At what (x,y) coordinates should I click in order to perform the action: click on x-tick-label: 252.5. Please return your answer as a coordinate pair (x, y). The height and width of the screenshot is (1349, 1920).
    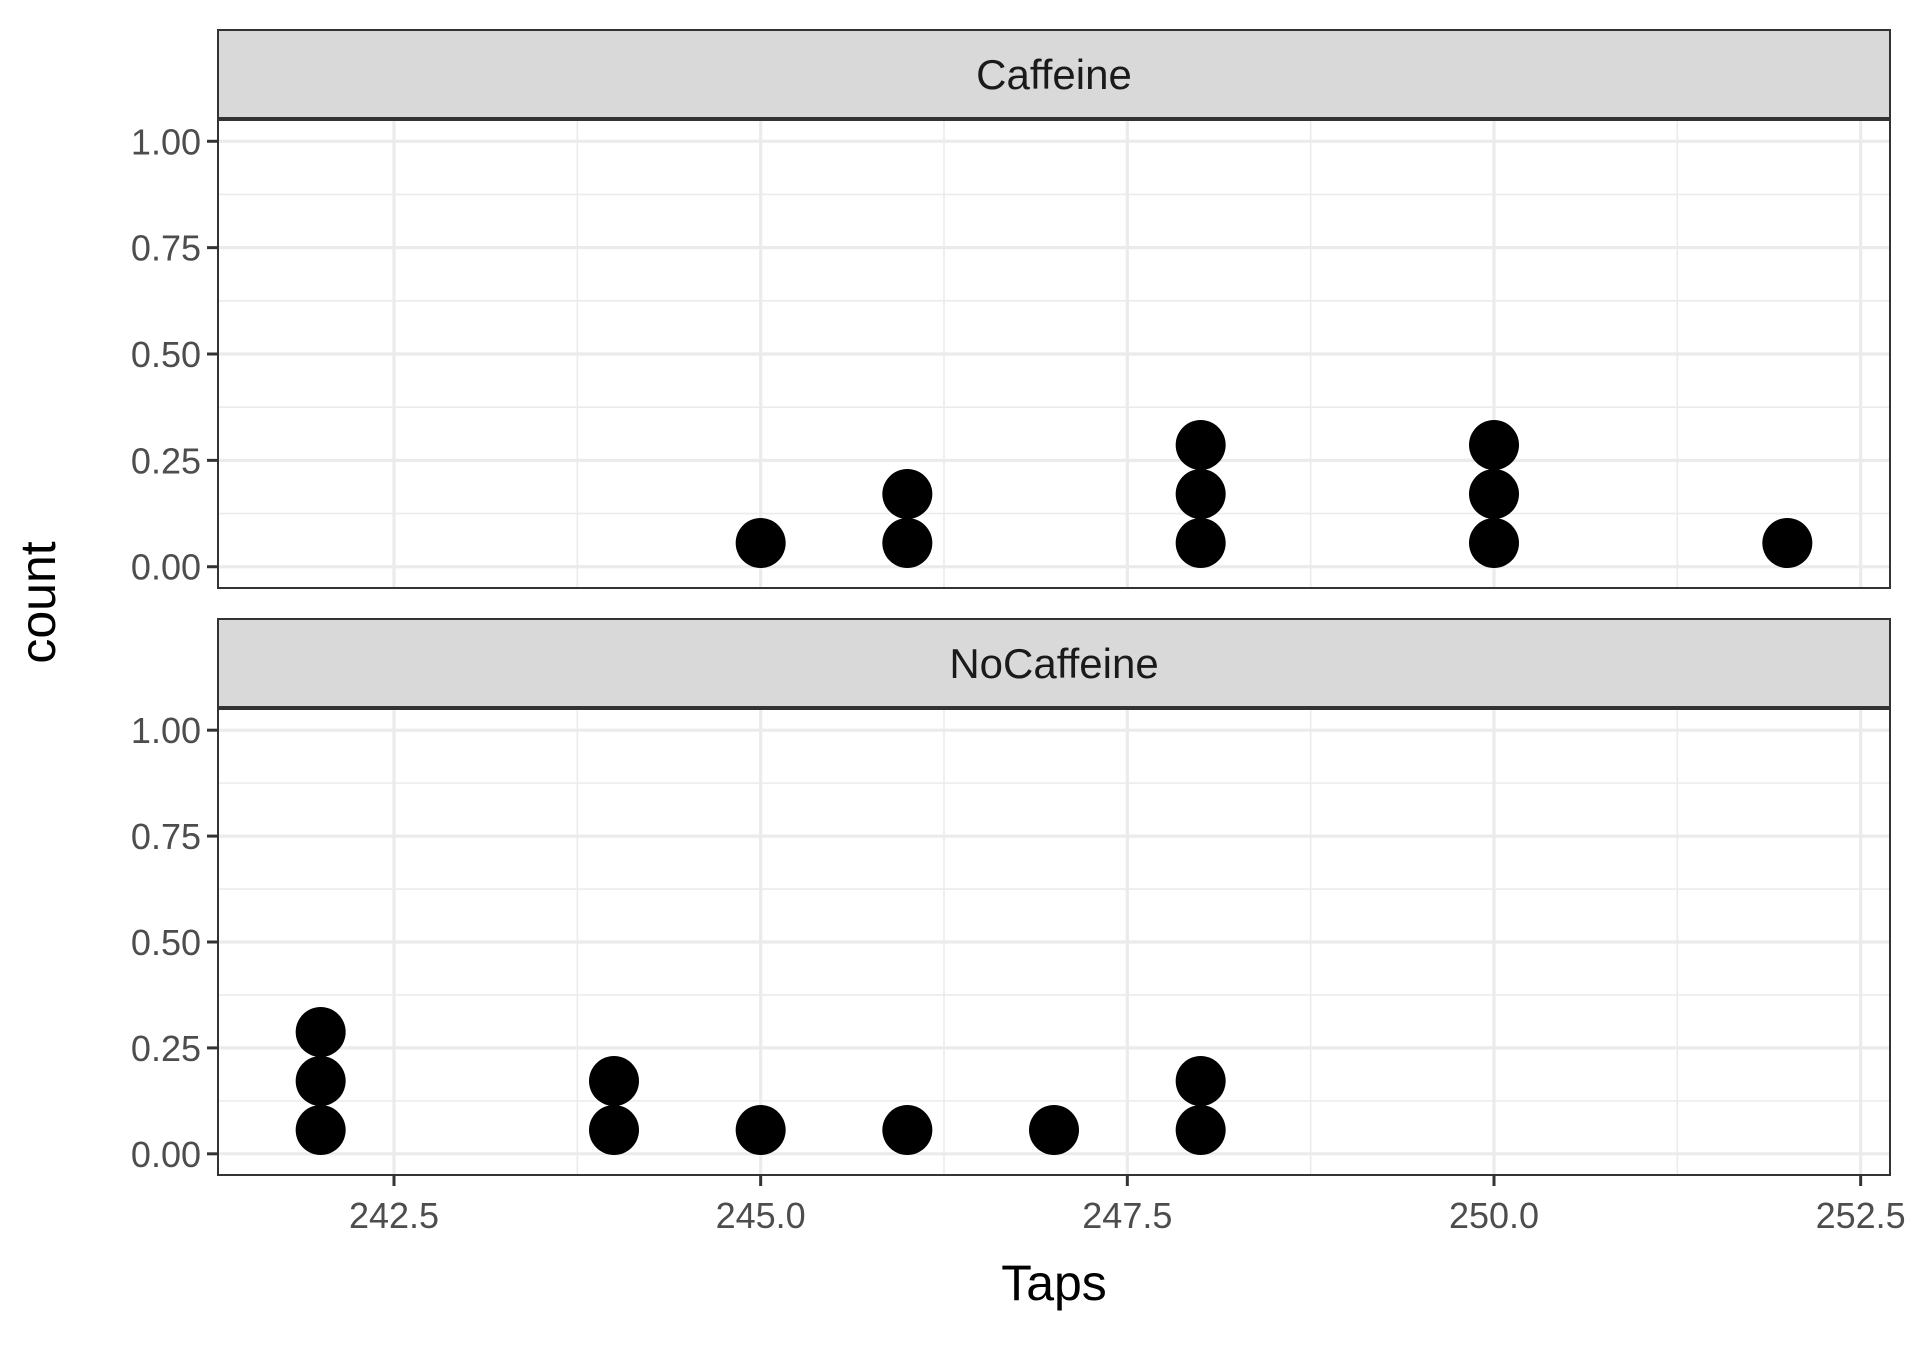
    Looking at the image, I should click on (1861, 1215).